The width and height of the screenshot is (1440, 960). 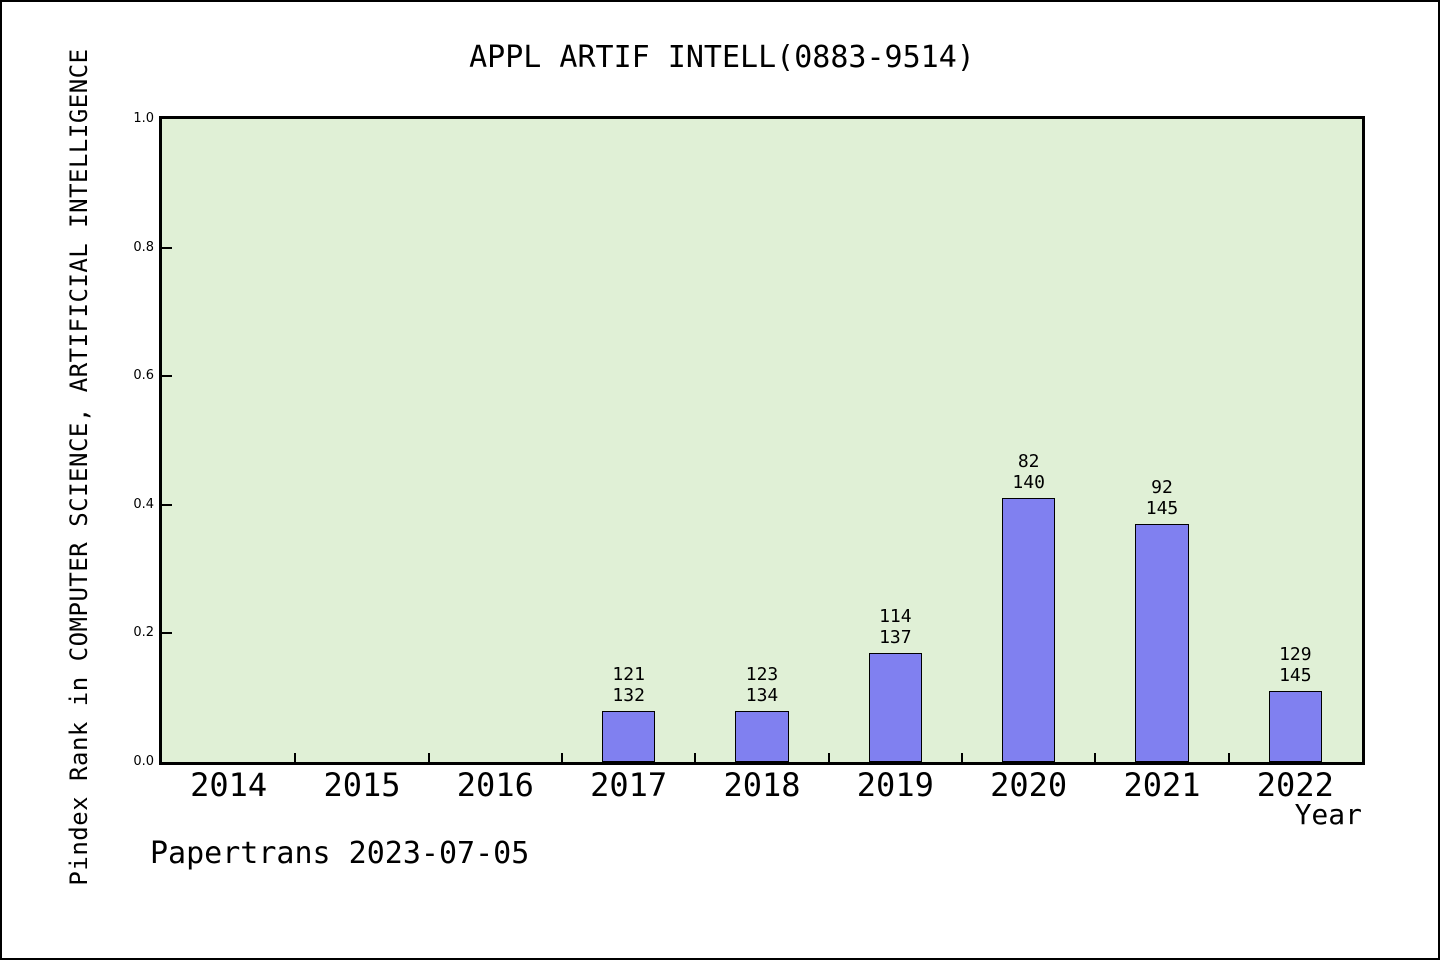 What do you see at coordinates (895, 707) in the screenshot?
I see `bar-2019` at bounding box center [895, 707].